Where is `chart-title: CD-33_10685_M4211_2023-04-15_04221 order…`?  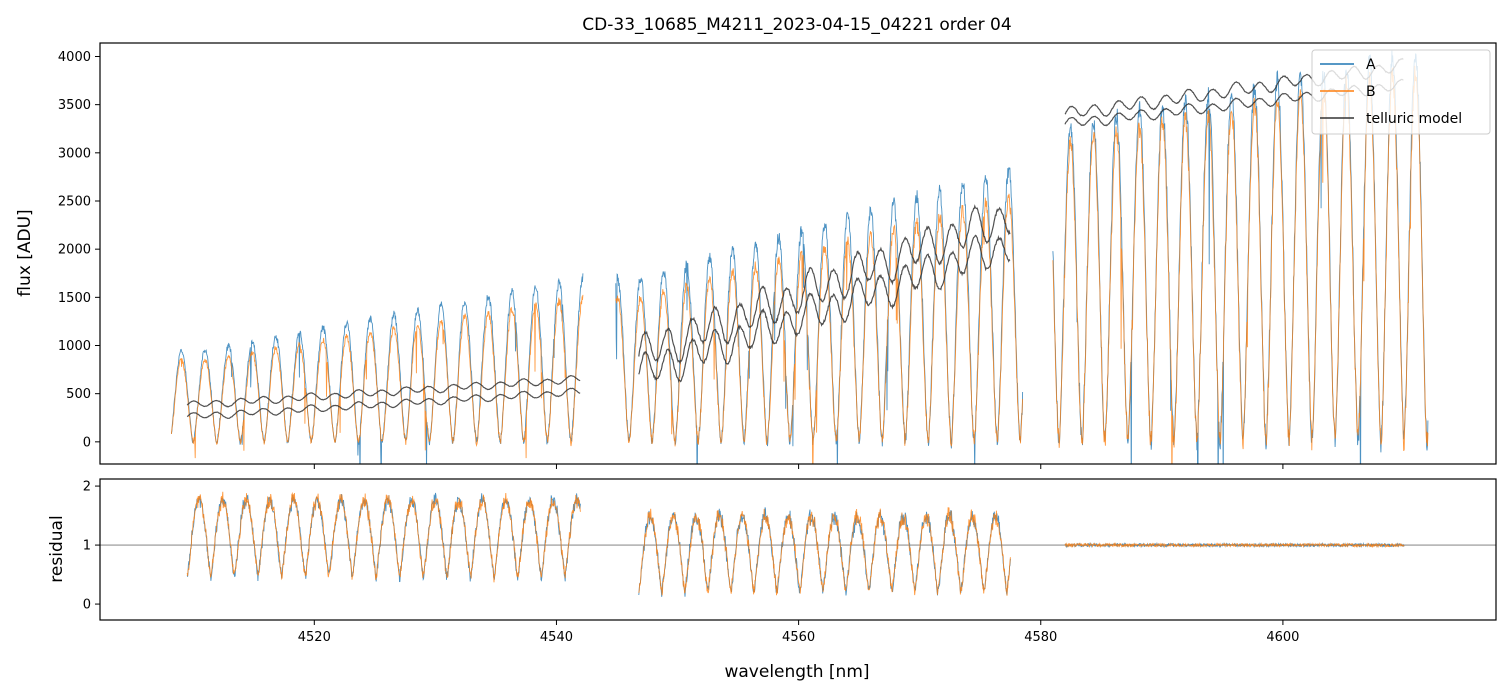 chart-title: CD-33_10685_M4211_2023-04-15_04221 order… is located at coordinates (796, 25).